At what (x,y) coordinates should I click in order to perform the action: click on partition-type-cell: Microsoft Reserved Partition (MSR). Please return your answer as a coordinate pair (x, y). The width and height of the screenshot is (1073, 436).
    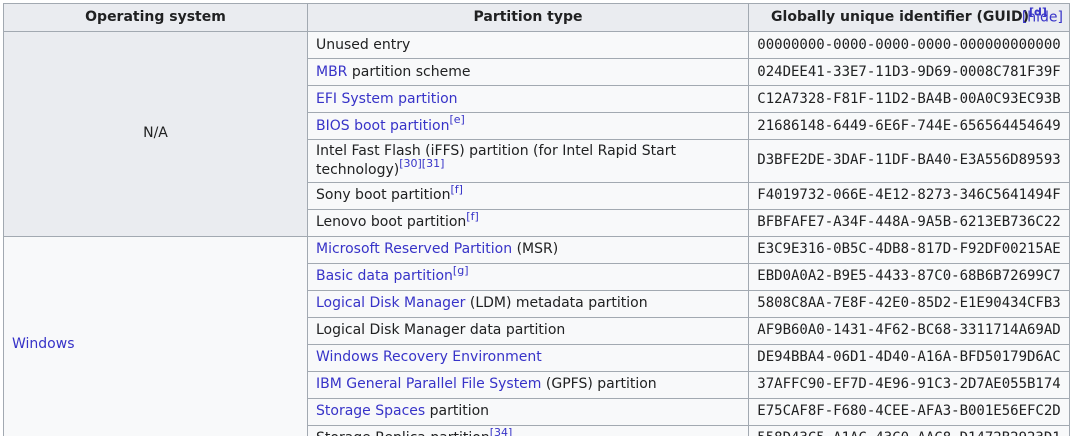
    Looking at the image, I should click on (528, 249).